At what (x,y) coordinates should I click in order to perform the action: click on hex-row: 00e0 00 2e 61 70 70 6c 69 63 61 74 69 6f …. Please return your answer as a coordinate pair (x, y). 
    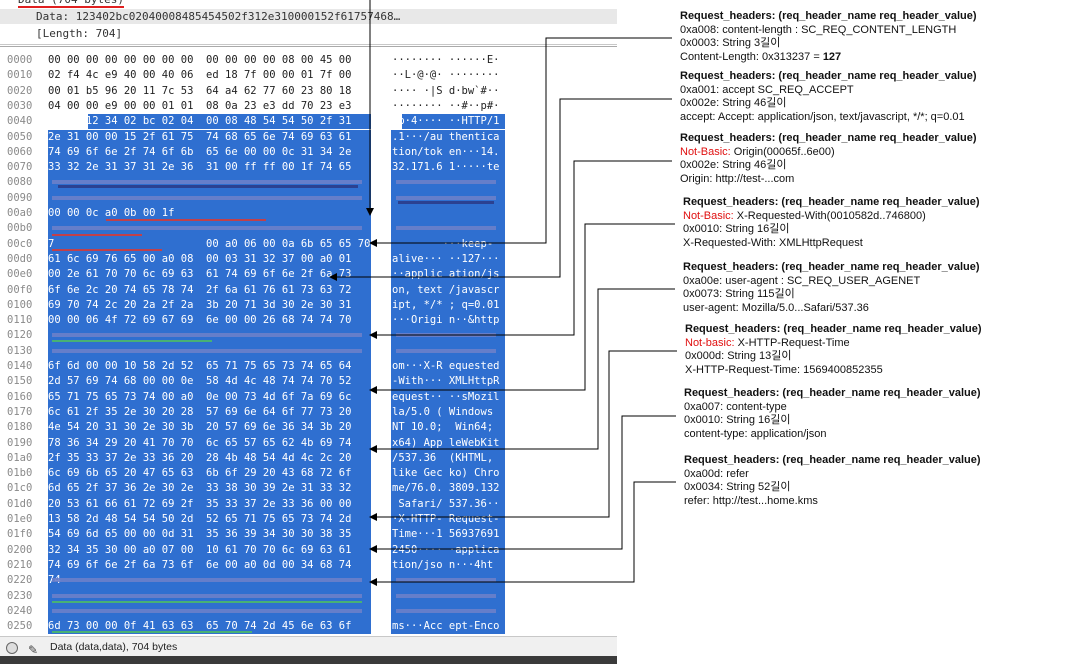
    Looking at the image, I should click on (308, 274).